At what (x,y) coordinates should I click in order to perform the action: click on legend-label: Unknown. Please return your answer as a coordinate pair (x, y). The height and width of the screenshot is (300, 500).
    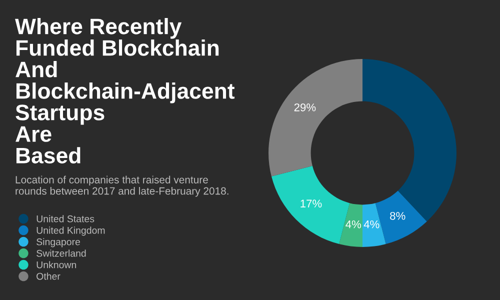
    Looking at the image, I should click on (56, 264).